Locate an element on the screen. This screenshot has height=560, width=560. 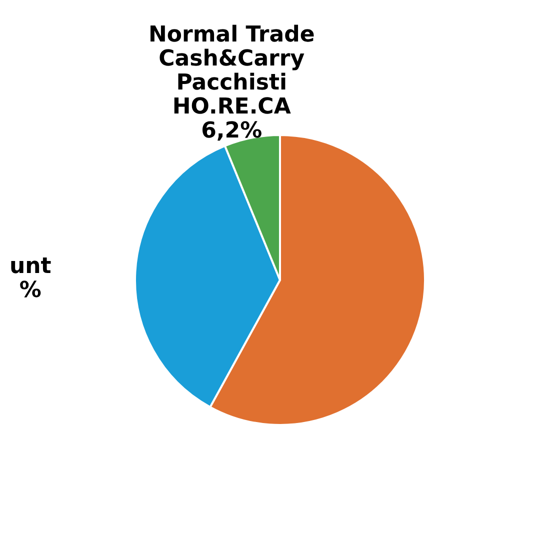
data-label: 6,2% is located at coordinates (231, 131).